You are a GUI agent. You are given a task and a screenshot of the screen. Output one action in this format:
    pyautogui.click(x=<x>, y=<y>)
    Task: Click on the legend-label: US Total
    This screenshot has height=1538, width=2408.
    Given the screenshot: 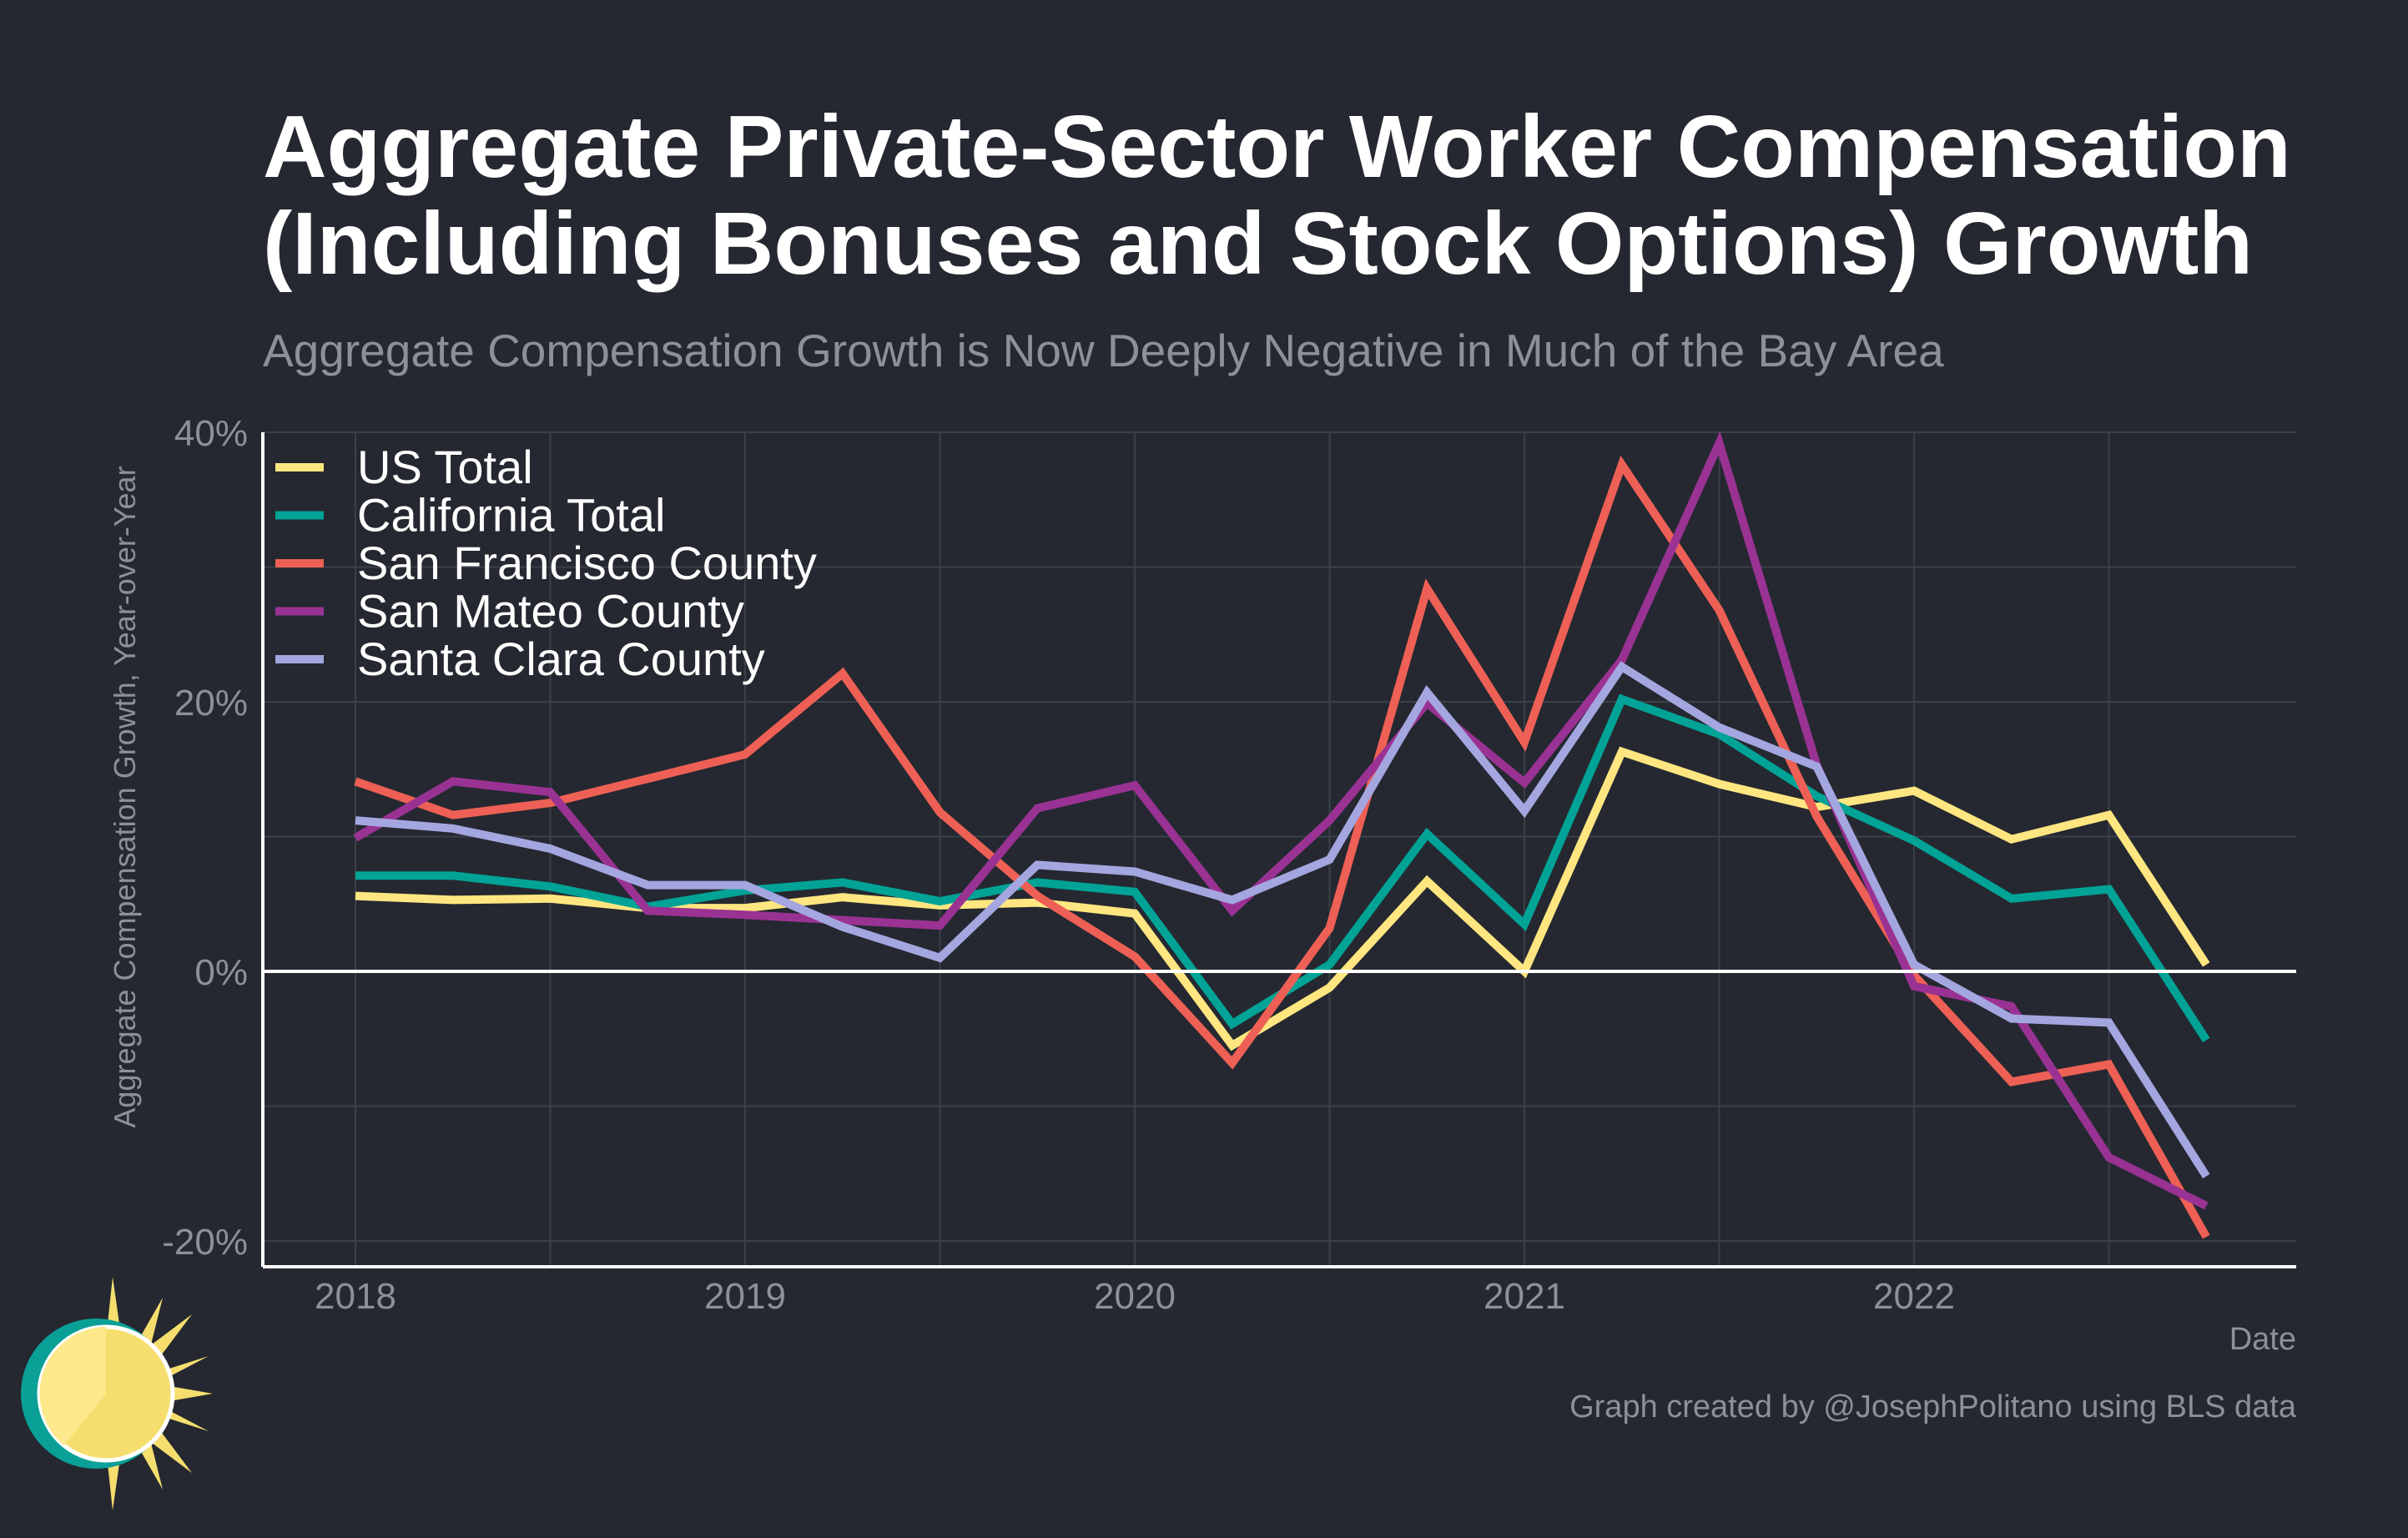 What is the action you would take?
    pyautogui.click(x=445, y=467)
    